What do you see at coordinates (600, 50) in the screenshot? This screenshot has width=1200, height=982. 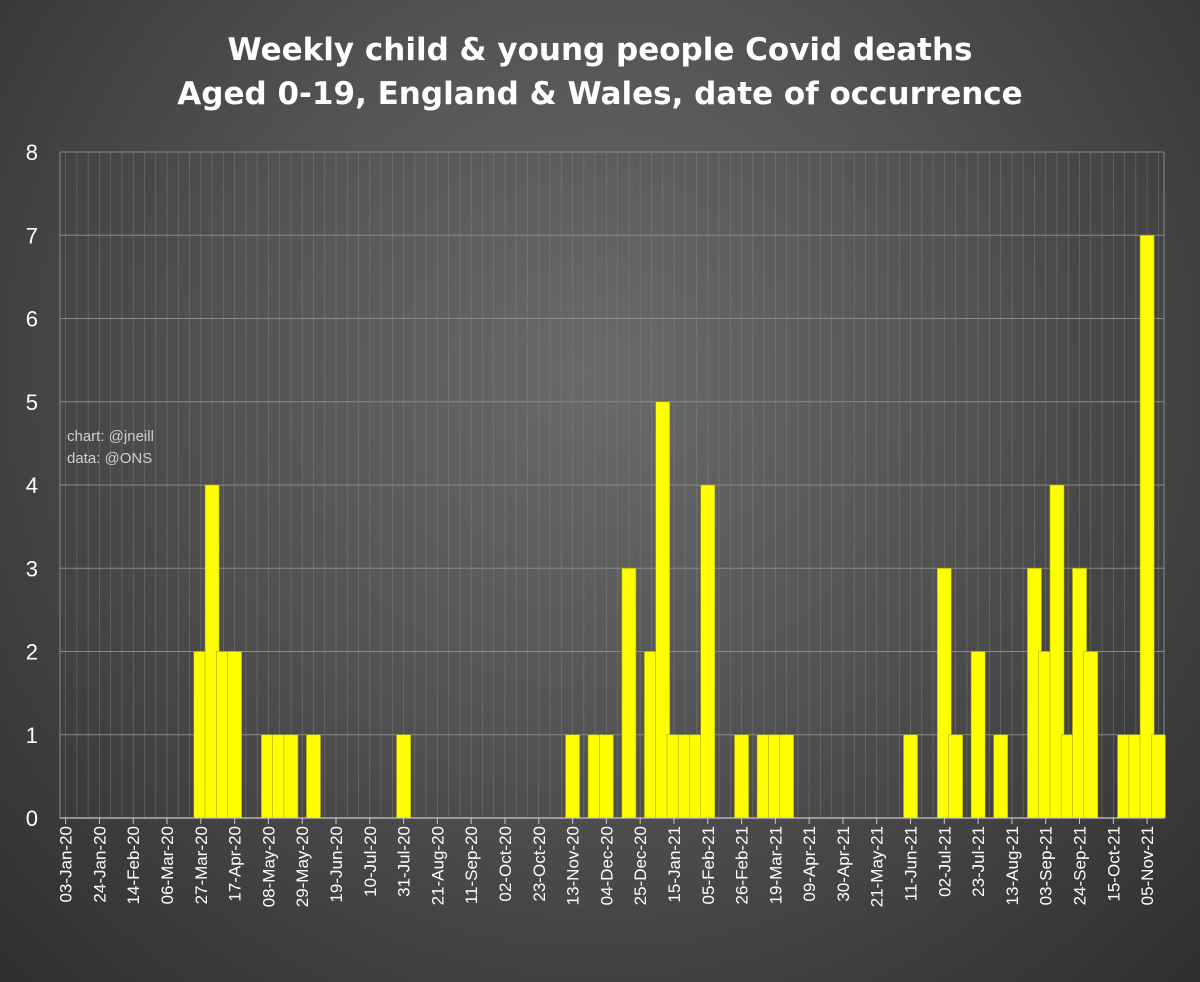 I see `chart-title-line-1: Weekly child & young people Covid deaths` at bounding box center [600, 50].